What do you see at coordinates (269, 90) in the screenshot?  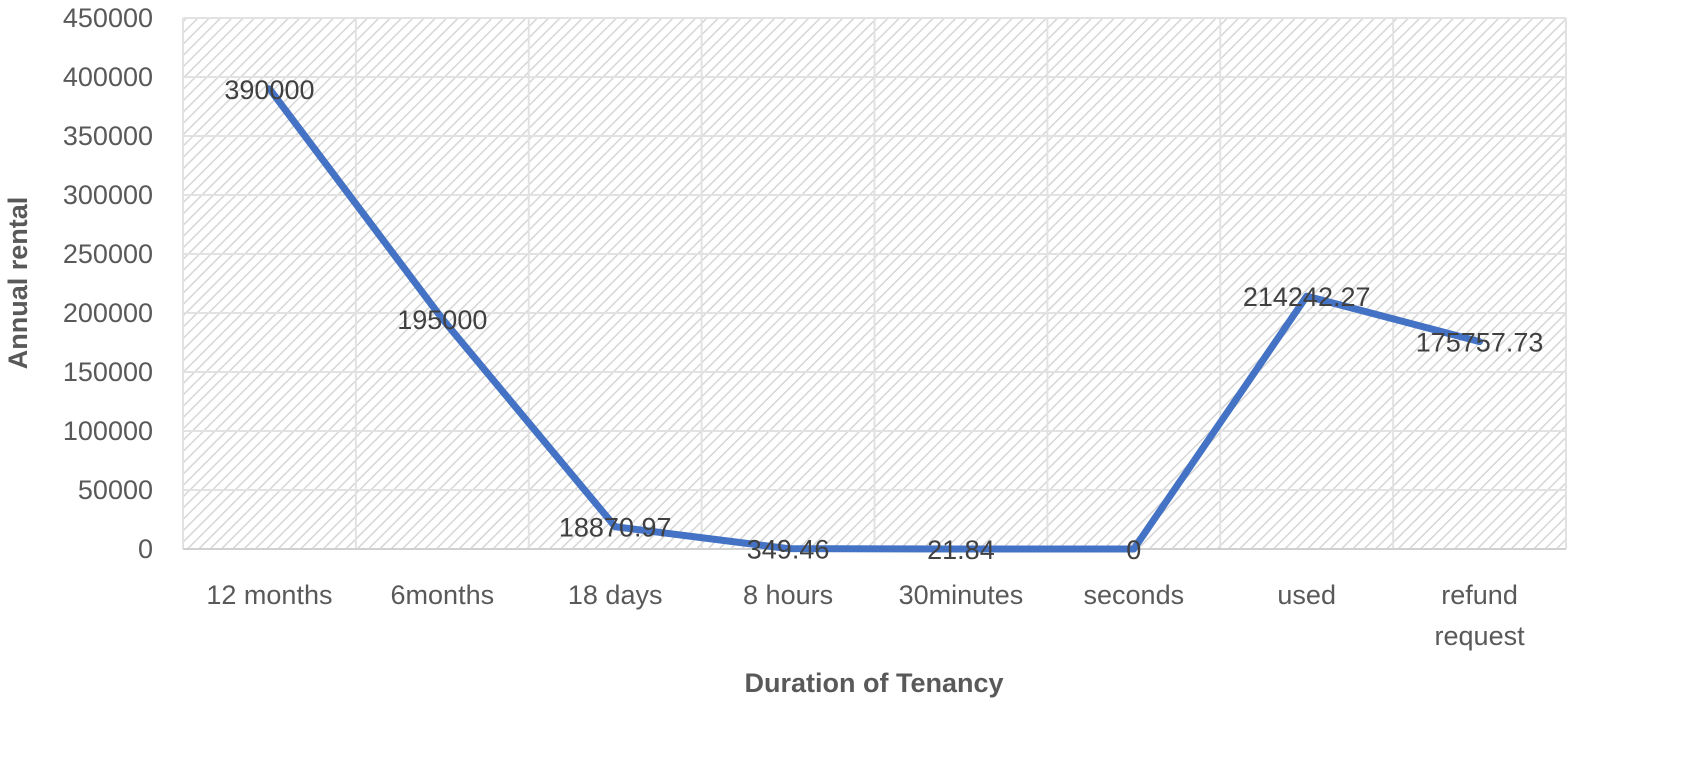 I see `data-label: 390000` at bounding box center [269, 90].